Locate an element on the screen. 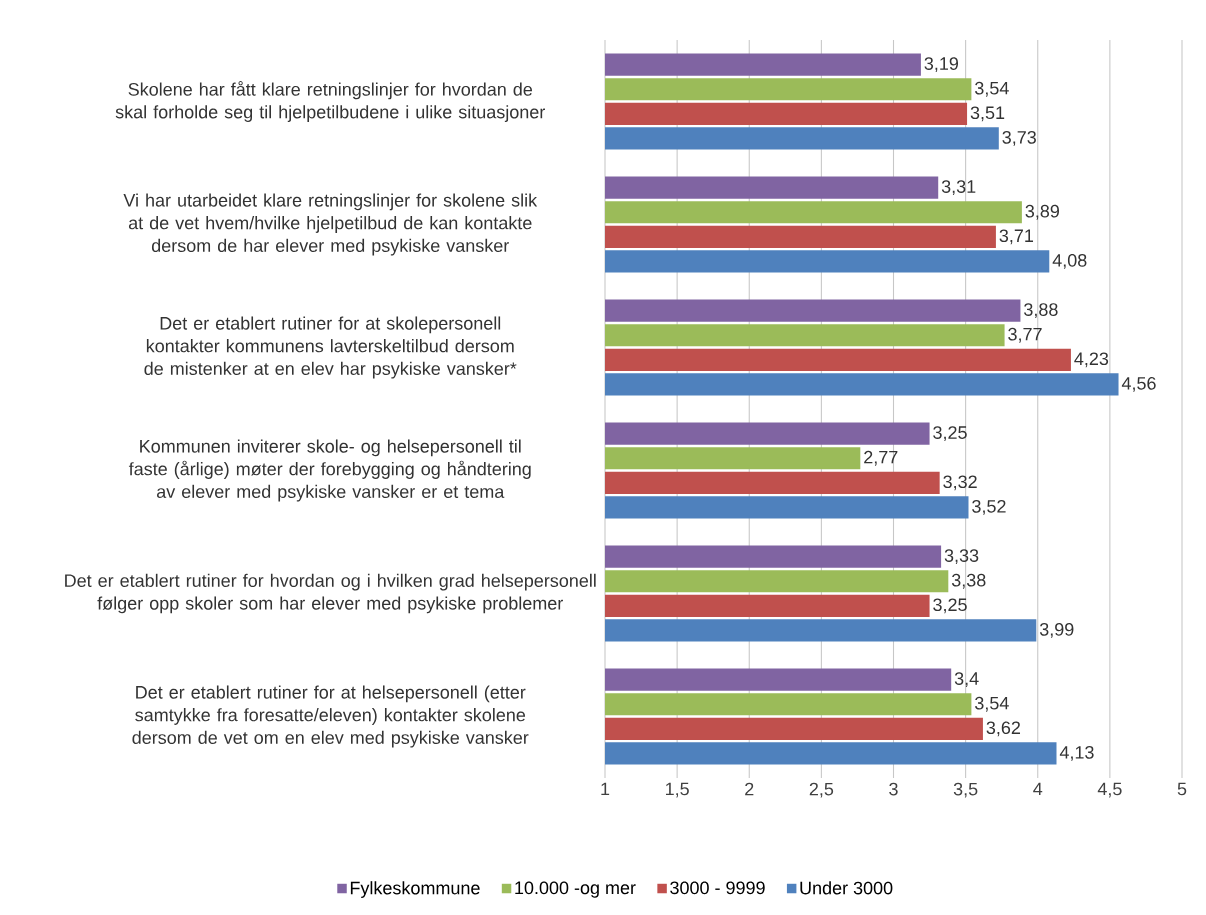 This screenshot has height=915, width=1206. x-tick-label: 1 is located at coordinates (605, 789).